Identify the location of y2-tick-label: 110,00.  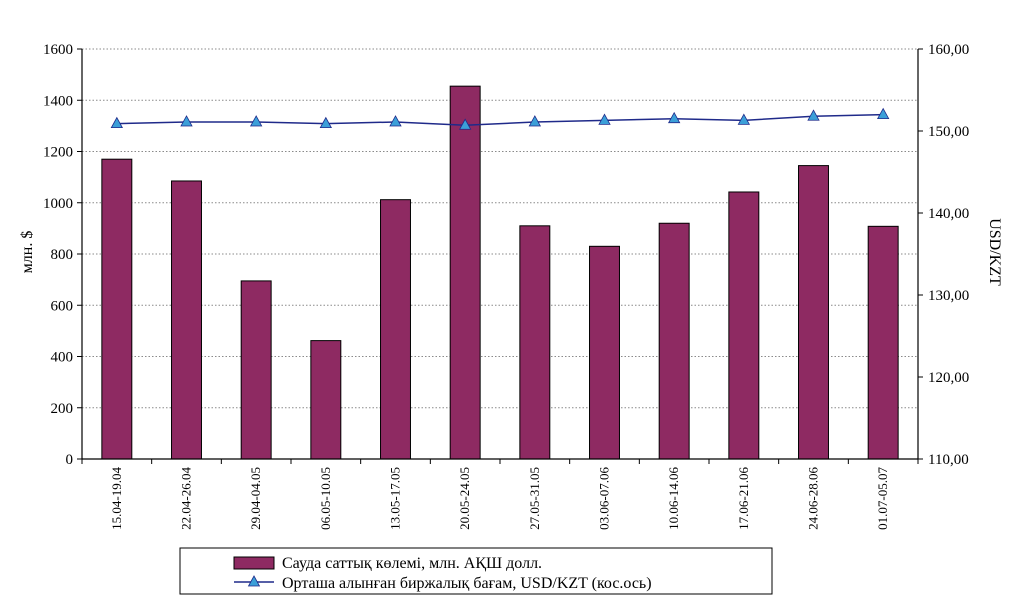
(948, 460).